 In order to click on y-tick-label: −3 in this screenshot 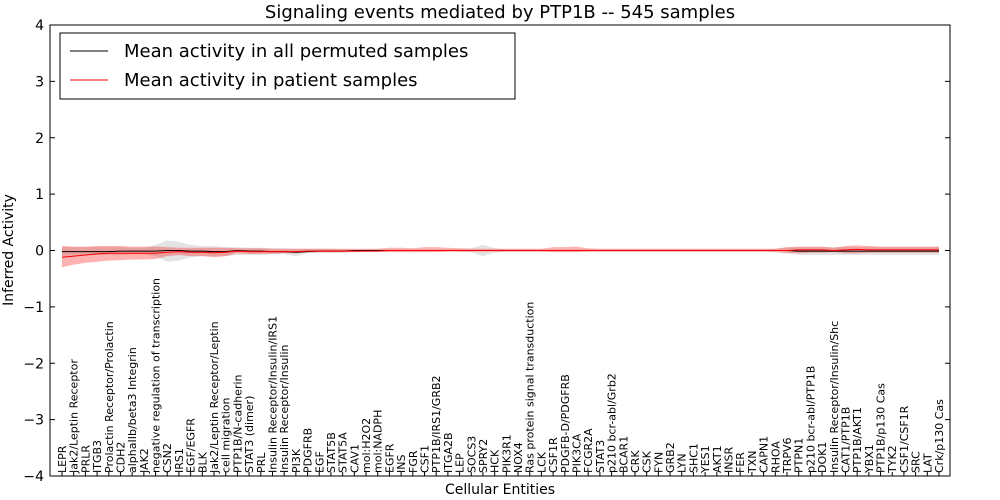, I will do `click(33, 421)`.